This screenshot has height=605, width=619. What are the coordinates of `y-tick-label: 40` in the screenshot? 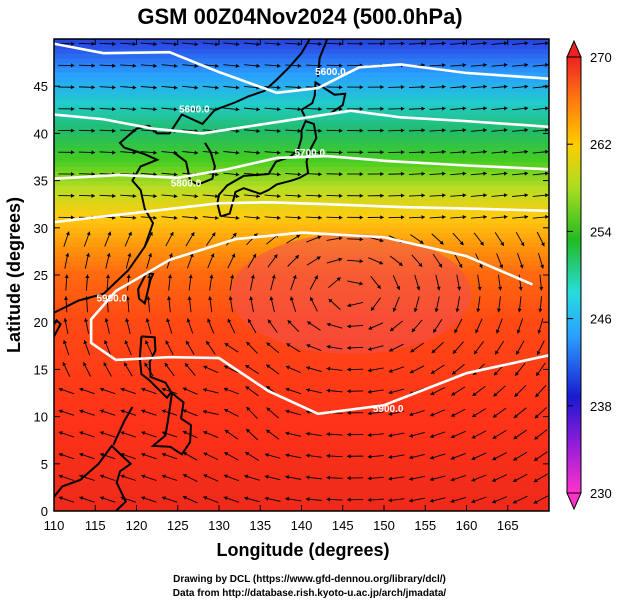 It's located at (41, 133).